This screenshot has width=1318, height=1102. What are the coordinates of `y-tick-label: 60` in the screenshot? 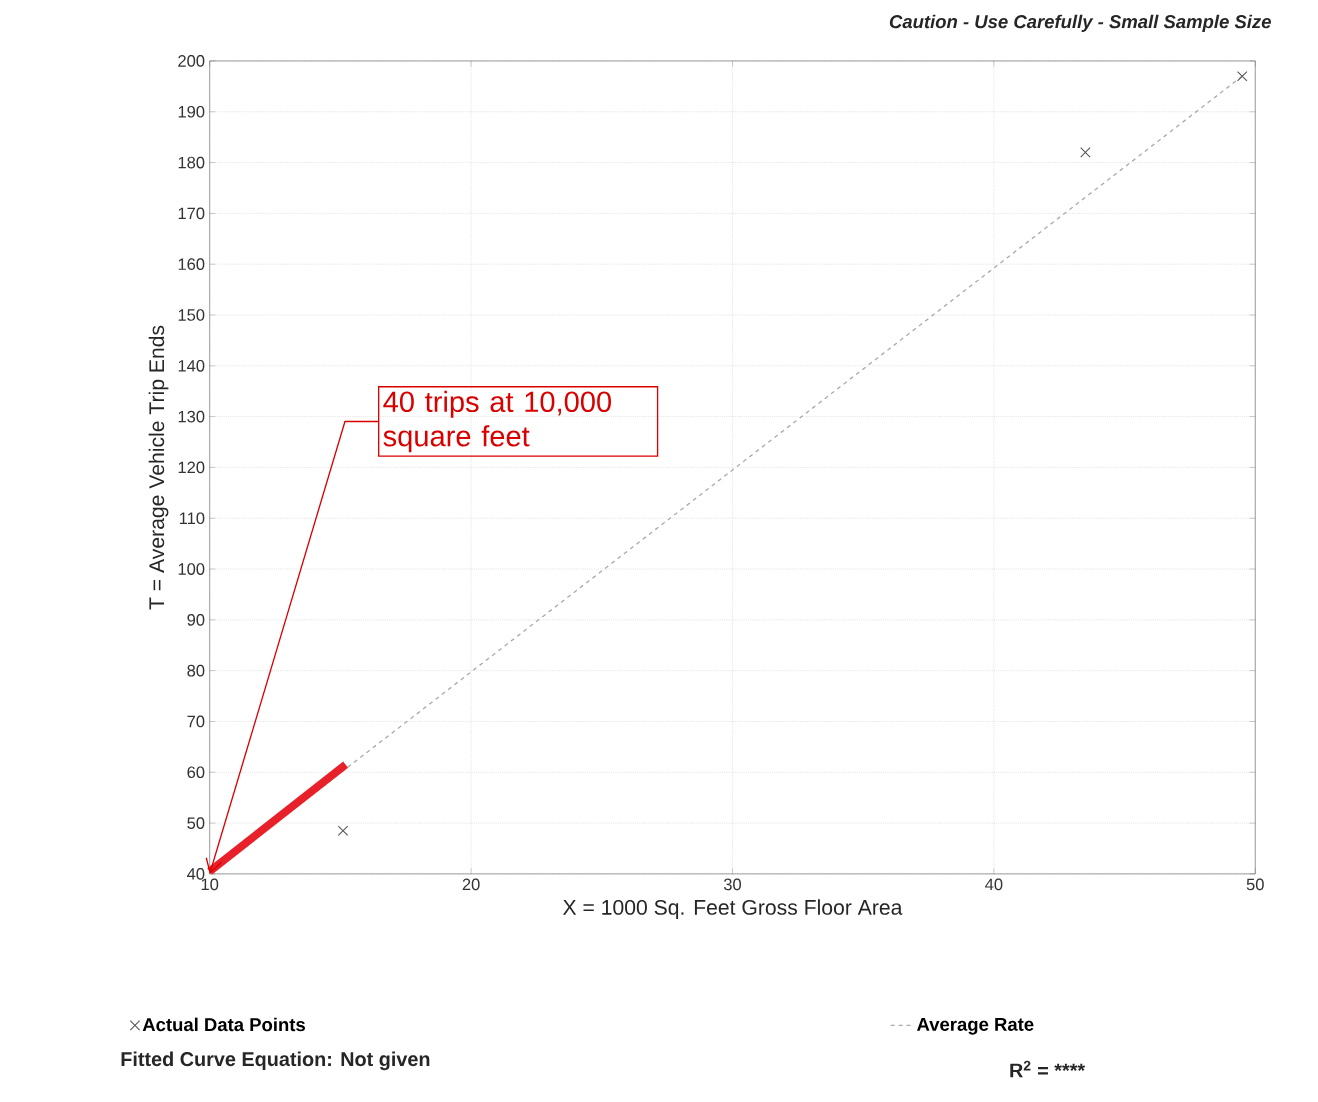 It's located at (196, 772).